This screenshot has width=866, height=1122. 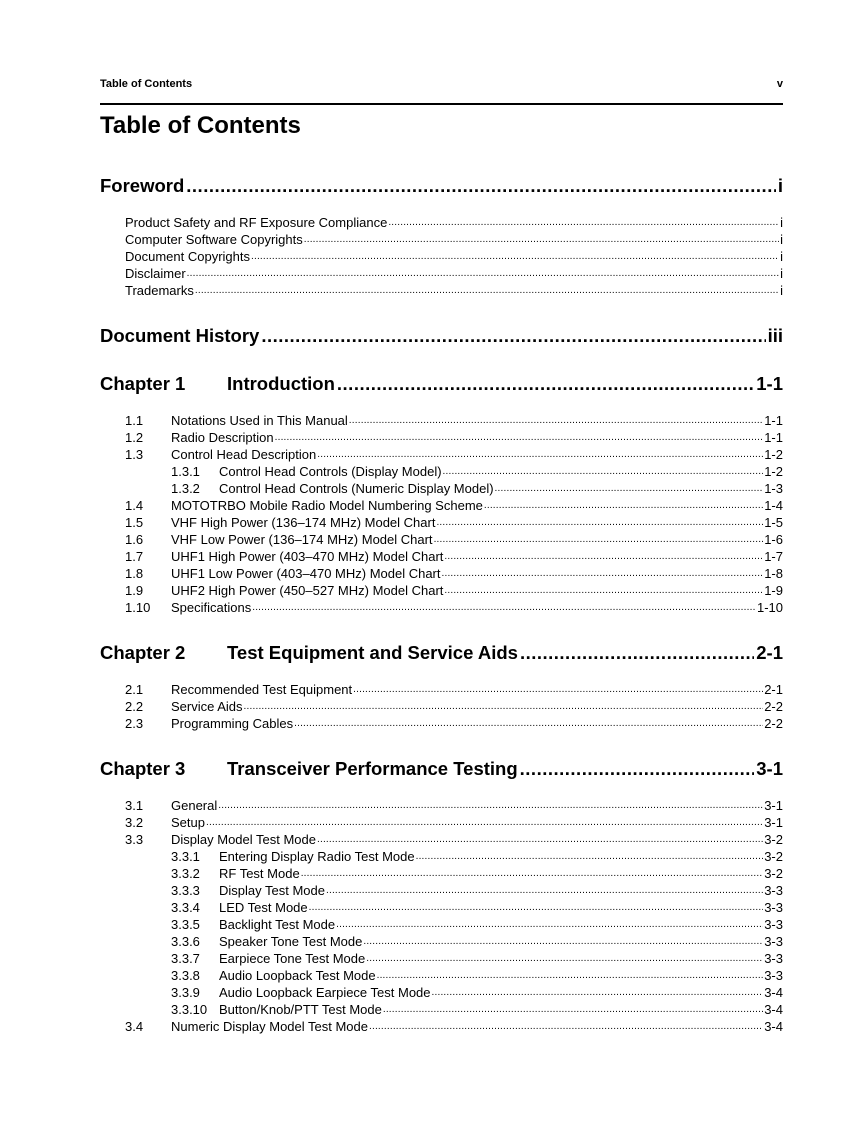 I want to click on toc-entry-link: 2.3 Programming Cables 2-2, so click(x=441, y=723).